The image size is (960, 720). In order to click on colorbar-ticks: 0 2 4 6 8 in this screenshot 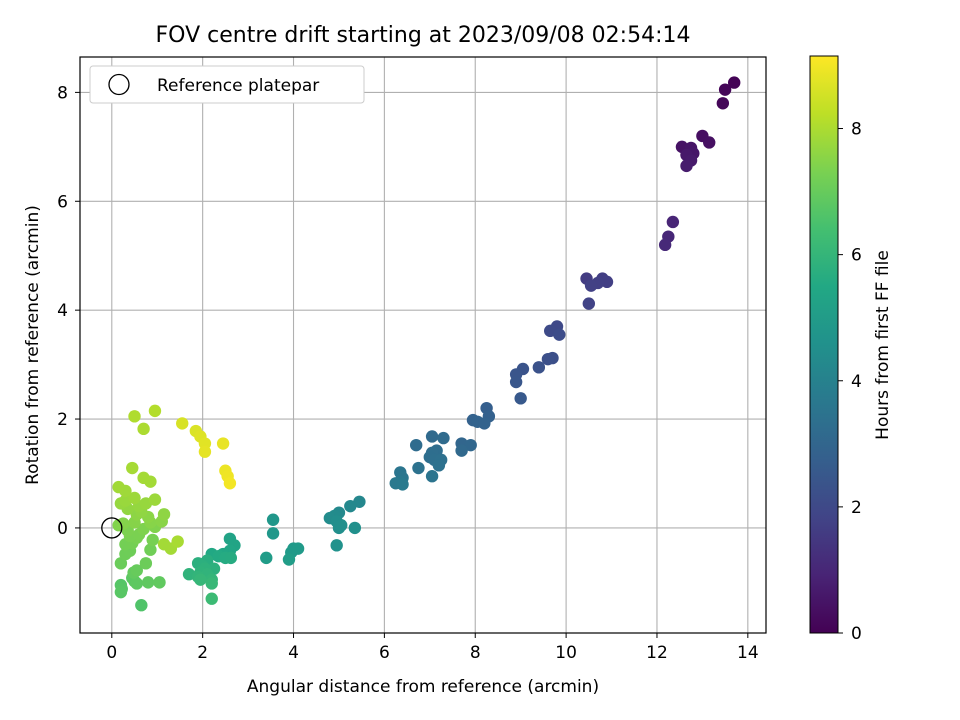, I will do `click(850, 382)`.